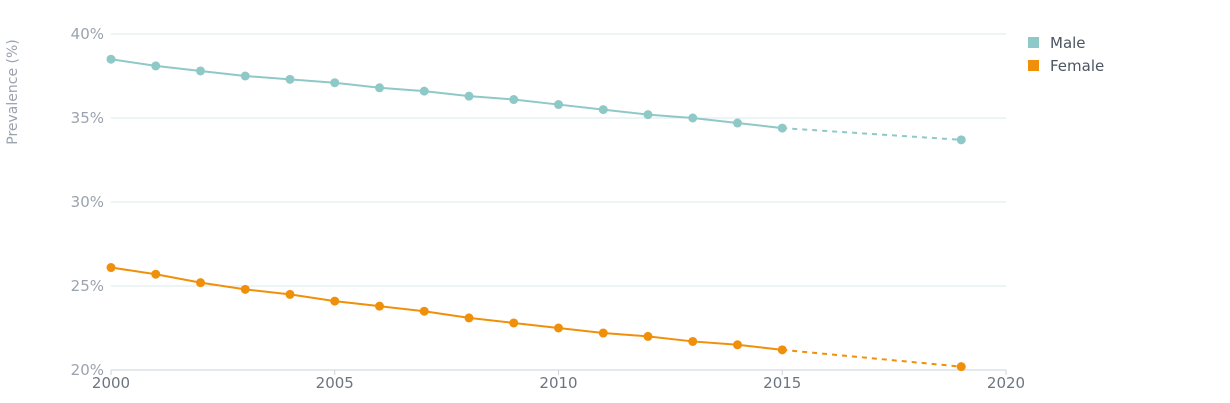 This screenshot has height=403, width=1230. Describe the element at coordinates (13, 92) in the screenshot. I see `y-axis-label: Prevalence (%)` at that location.